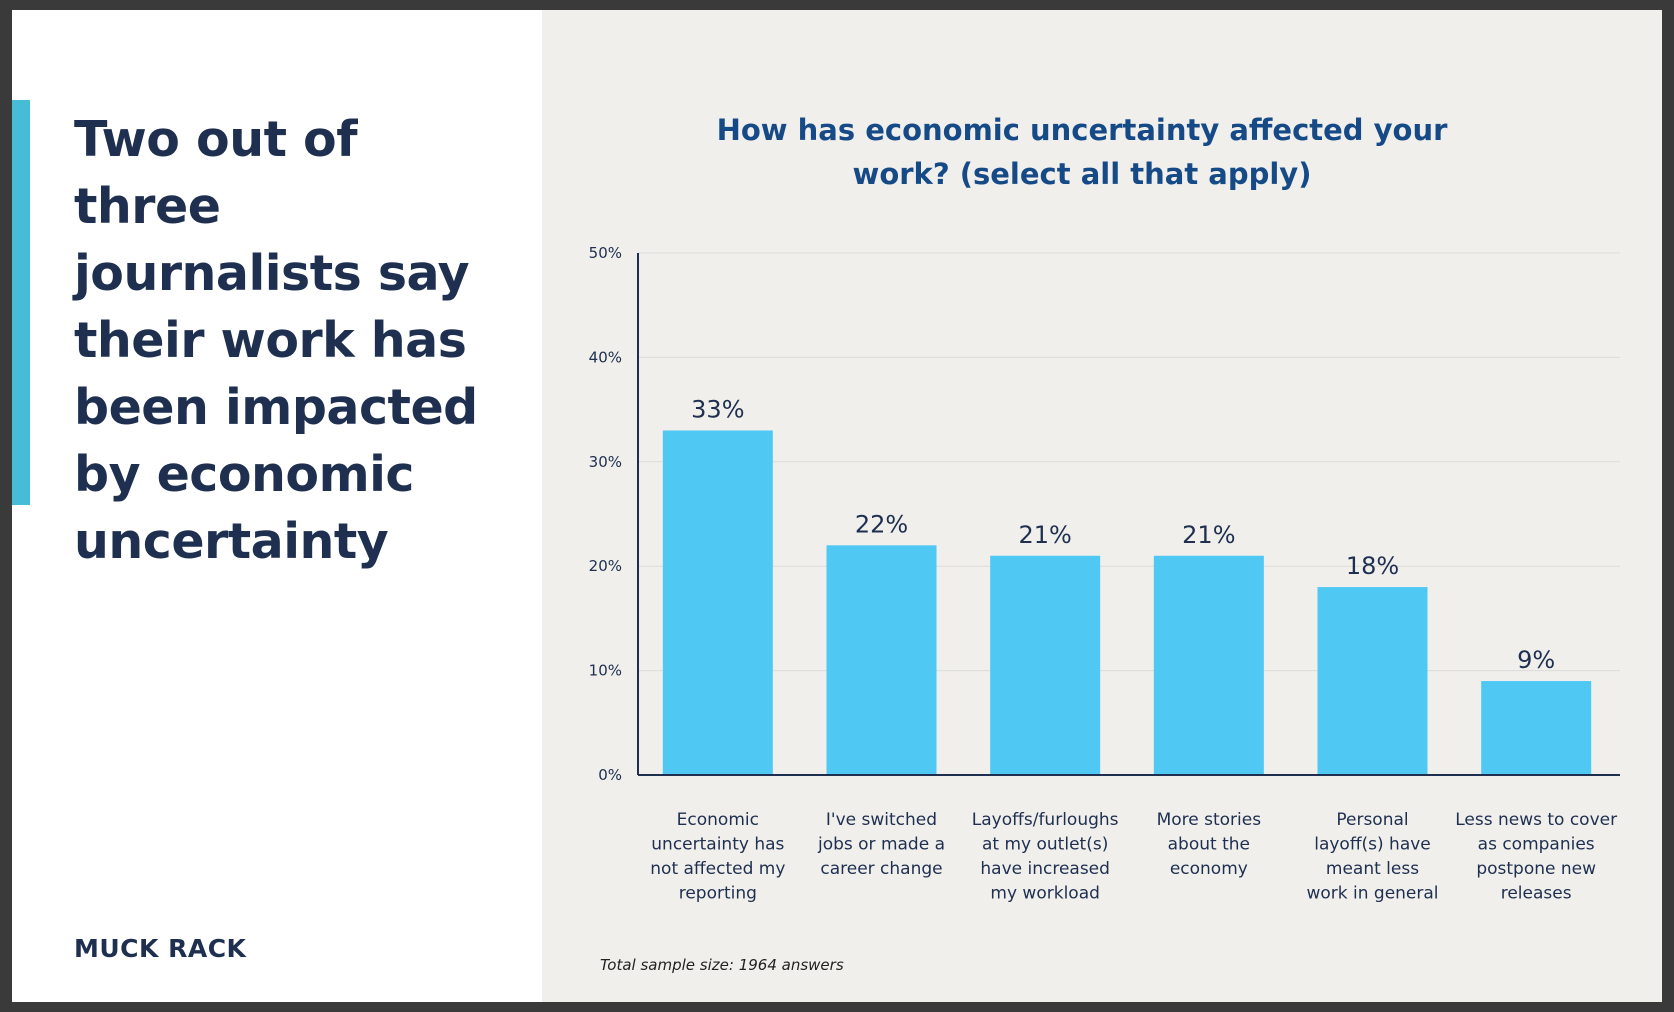 The width and height of the screenshot is (1674, 1012). What do you see at coordinates (21, 302) in the screenshot?
I see `accent-bar` at bounding box center [21, 302].